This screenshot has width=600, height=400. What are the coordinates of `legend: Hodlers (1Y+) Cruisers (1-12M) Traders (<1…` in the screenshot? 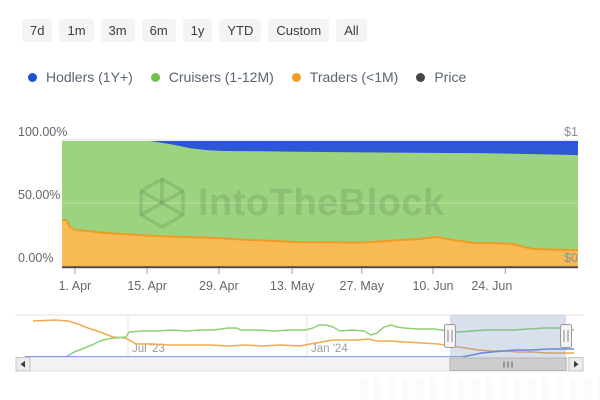 It's located at (247, 77).